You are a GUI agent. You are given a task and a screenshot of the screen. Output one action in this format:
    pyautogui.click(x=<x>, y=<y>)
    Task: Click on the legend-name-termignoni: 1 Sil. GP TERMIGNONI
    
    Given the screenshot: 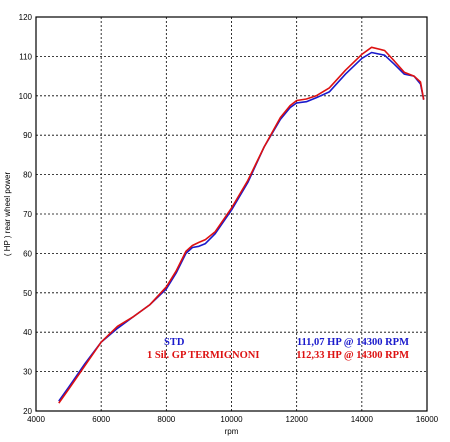 What is the action you would take?
    pyautogui.click(x=203, y=355)
    